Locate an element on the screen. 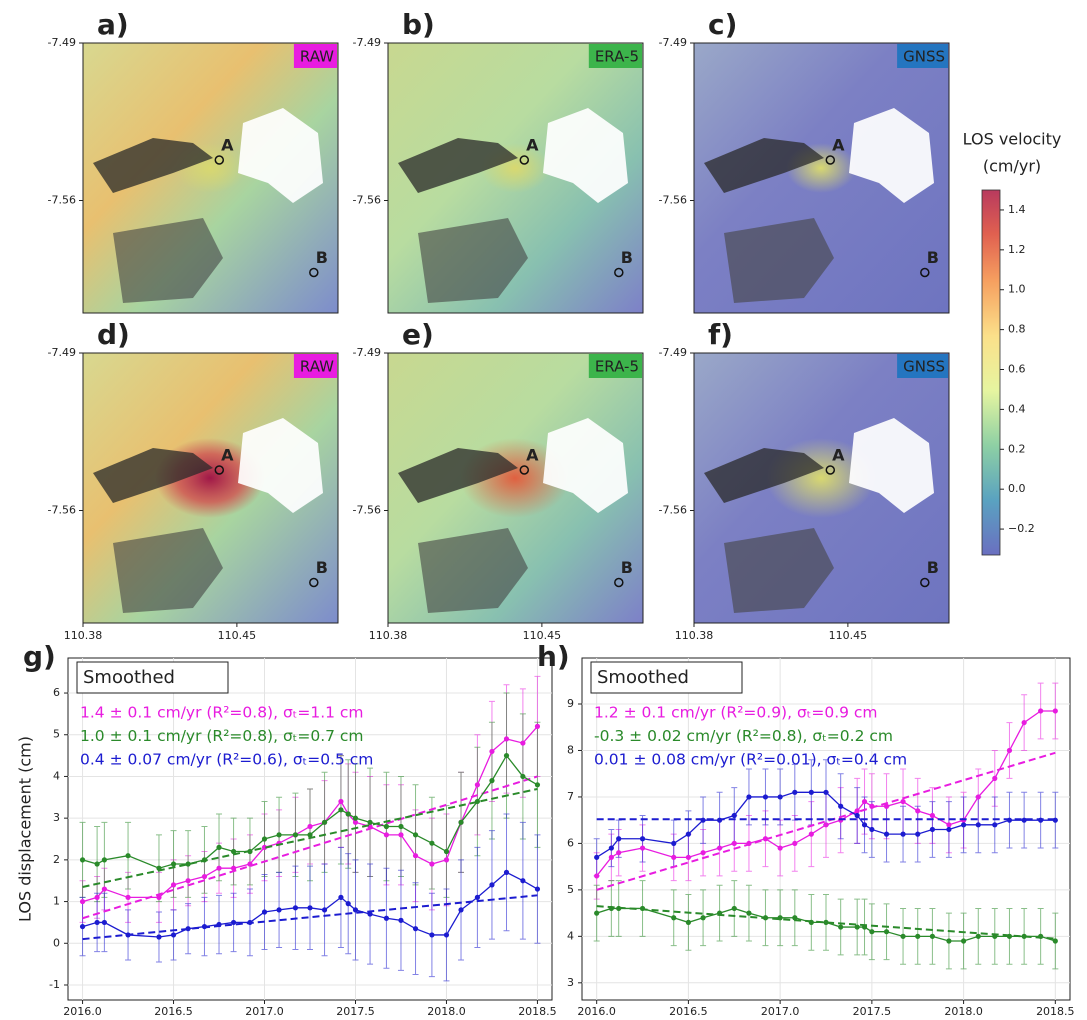 This screenshot has height=1020, width=1087. map-panel: A B RAW a) -7.49 -7.56 is located at coordinates (193, 161).